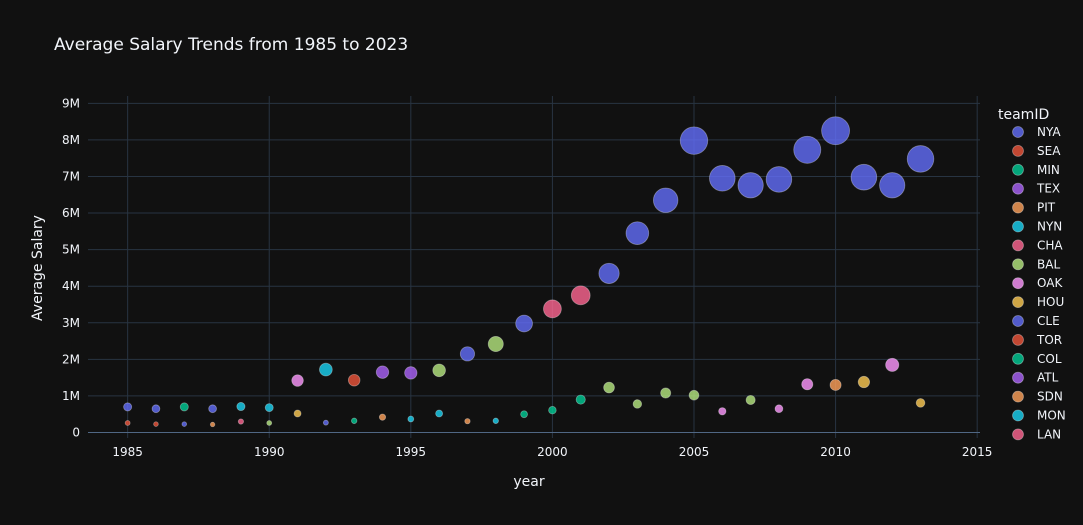 The width and height of the screenshot is (1083, 525). Describe the element at coordinates (694, 452) in the screenshot. I see `x-tick-label: 2005` at that location.